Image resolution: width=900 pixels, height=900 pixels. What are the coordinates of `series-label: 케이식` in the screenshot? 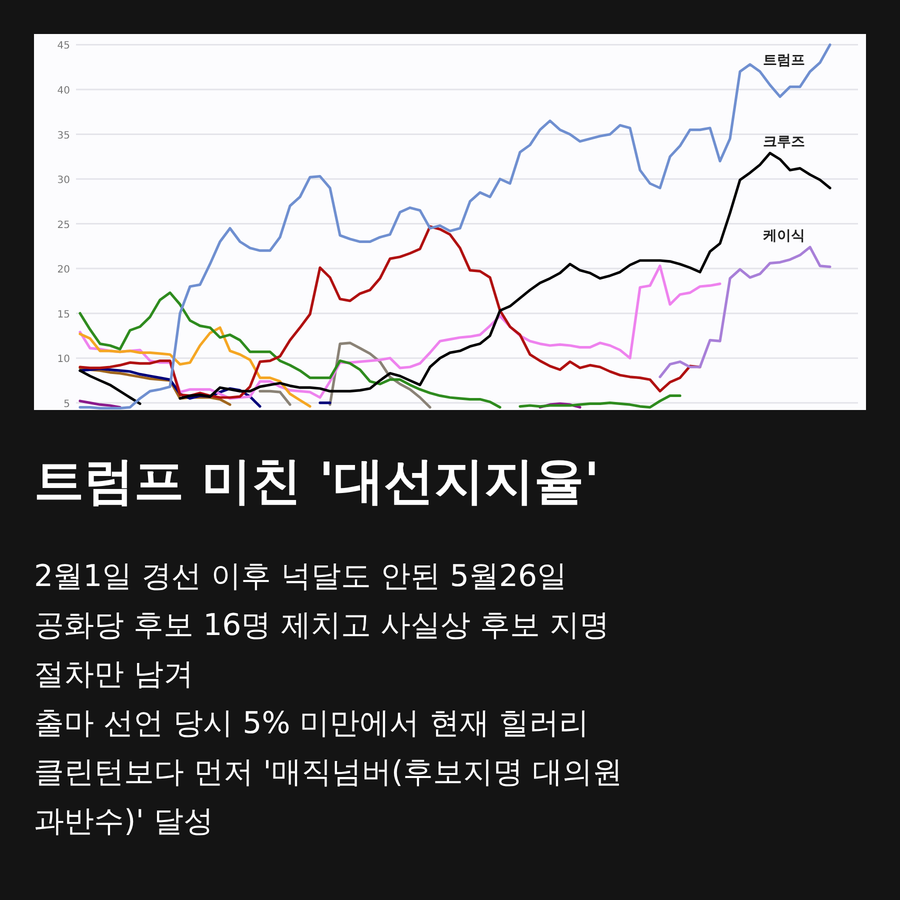 It's located at (784, 236).